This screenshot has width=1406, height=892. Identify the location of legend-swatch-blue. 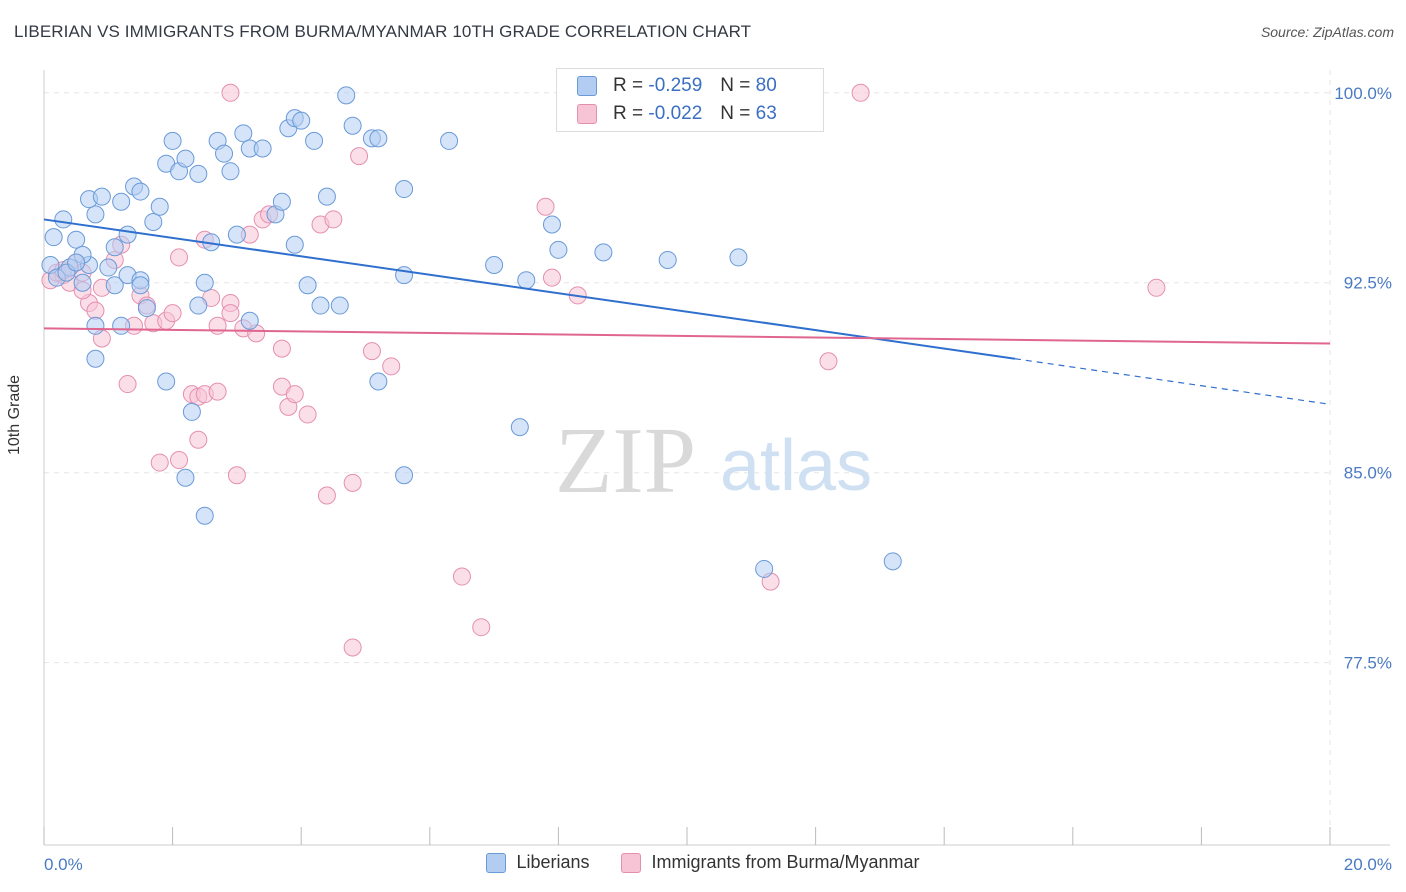
(587, 86).